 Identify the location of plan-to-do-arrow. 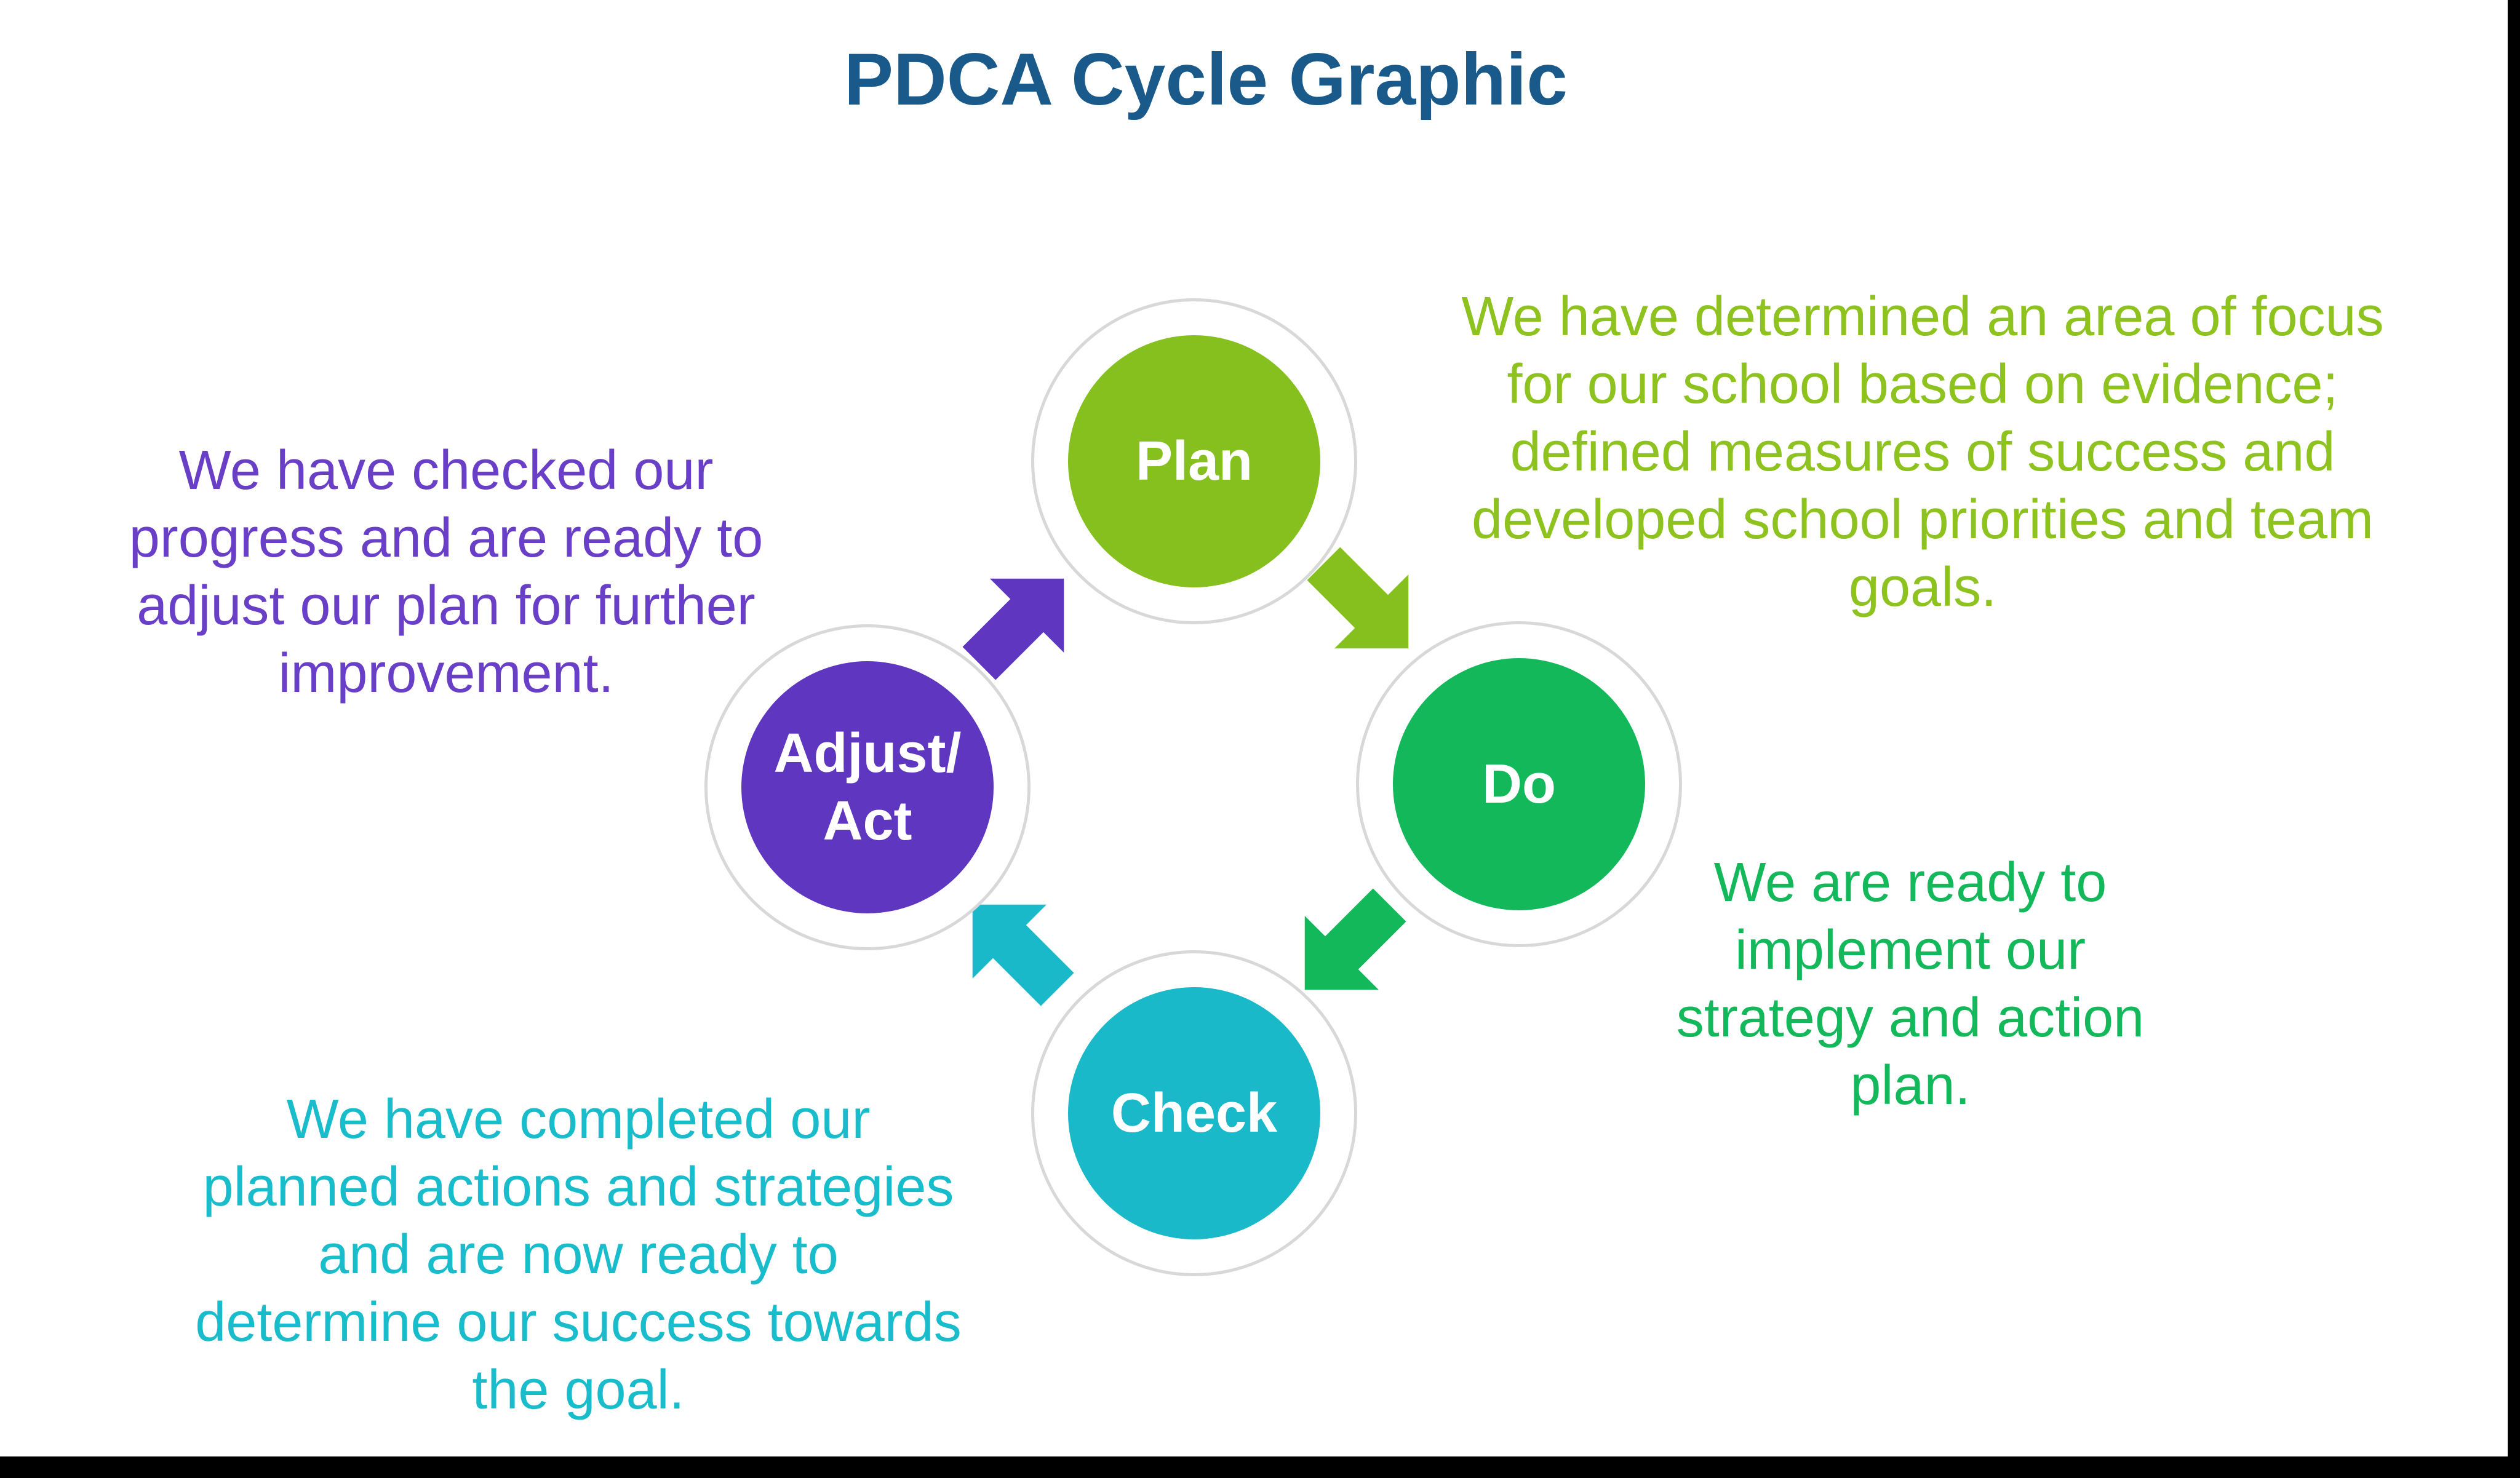
(1358, 598).